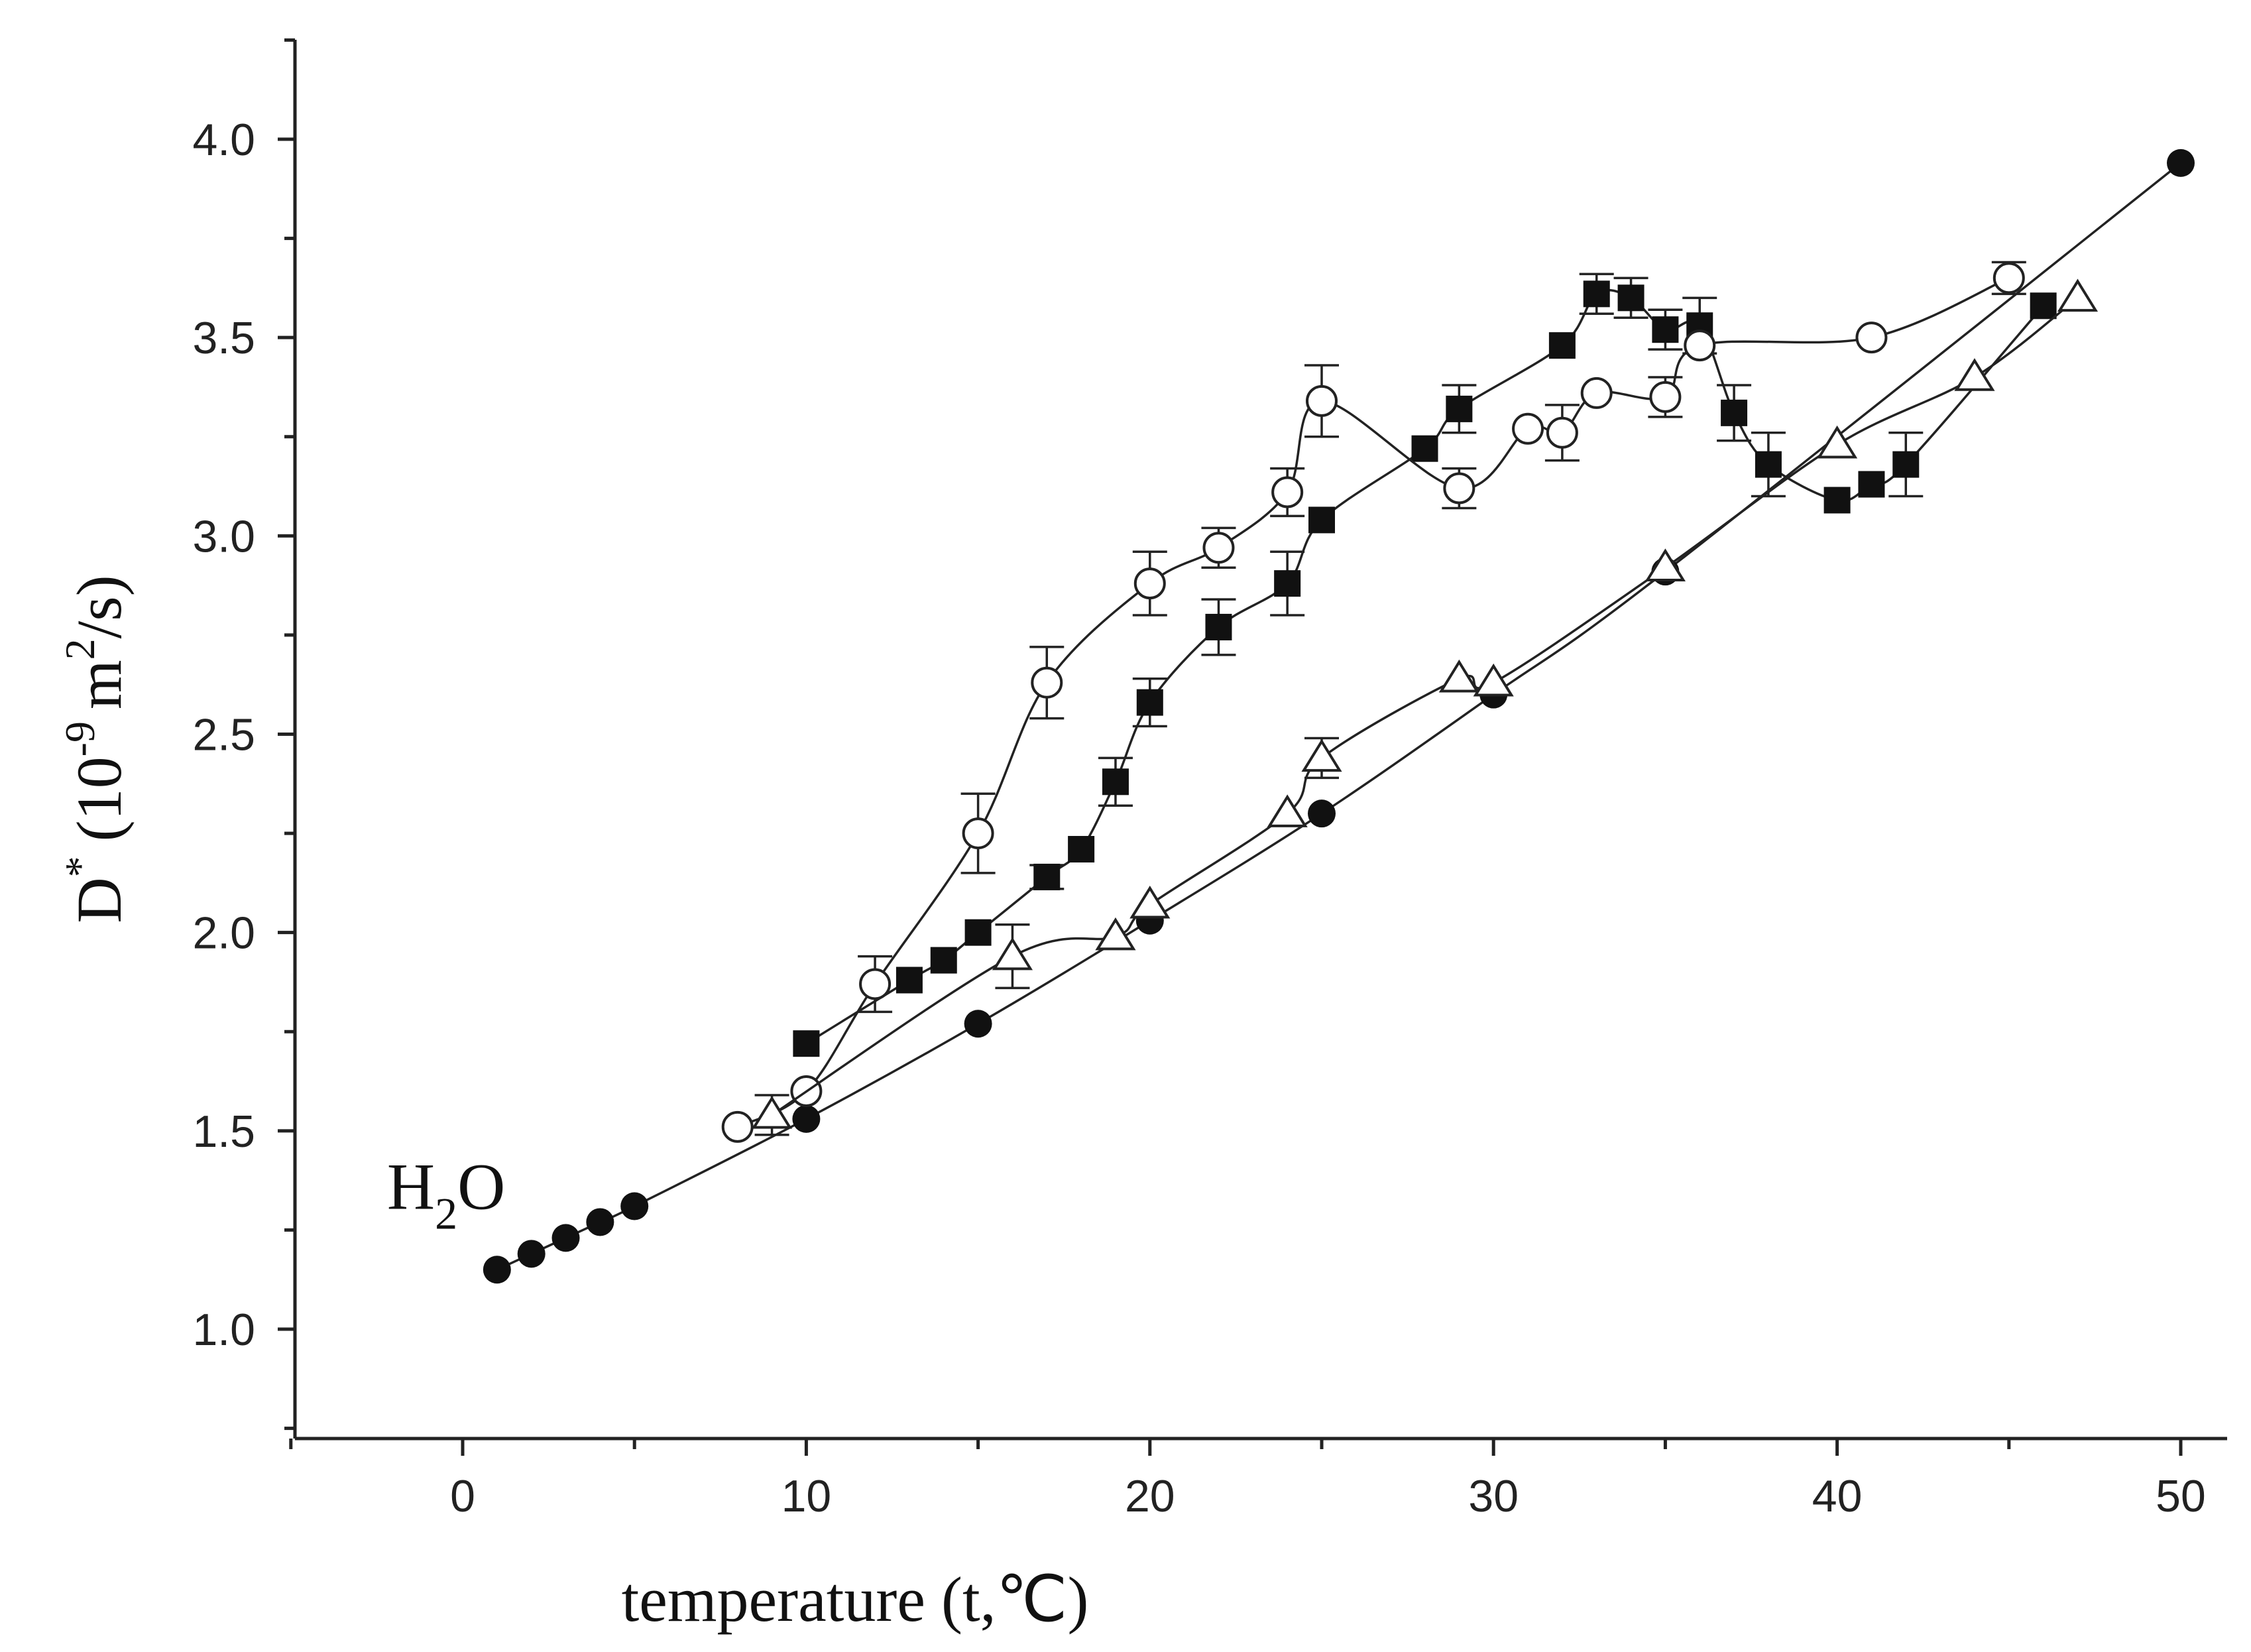 Image resolution: width=2251 pixels, height=1652 pixels. Describe the element at coordinates (223, 933) in the screenshot. I see `y-tick-label: 2.0` at that location.